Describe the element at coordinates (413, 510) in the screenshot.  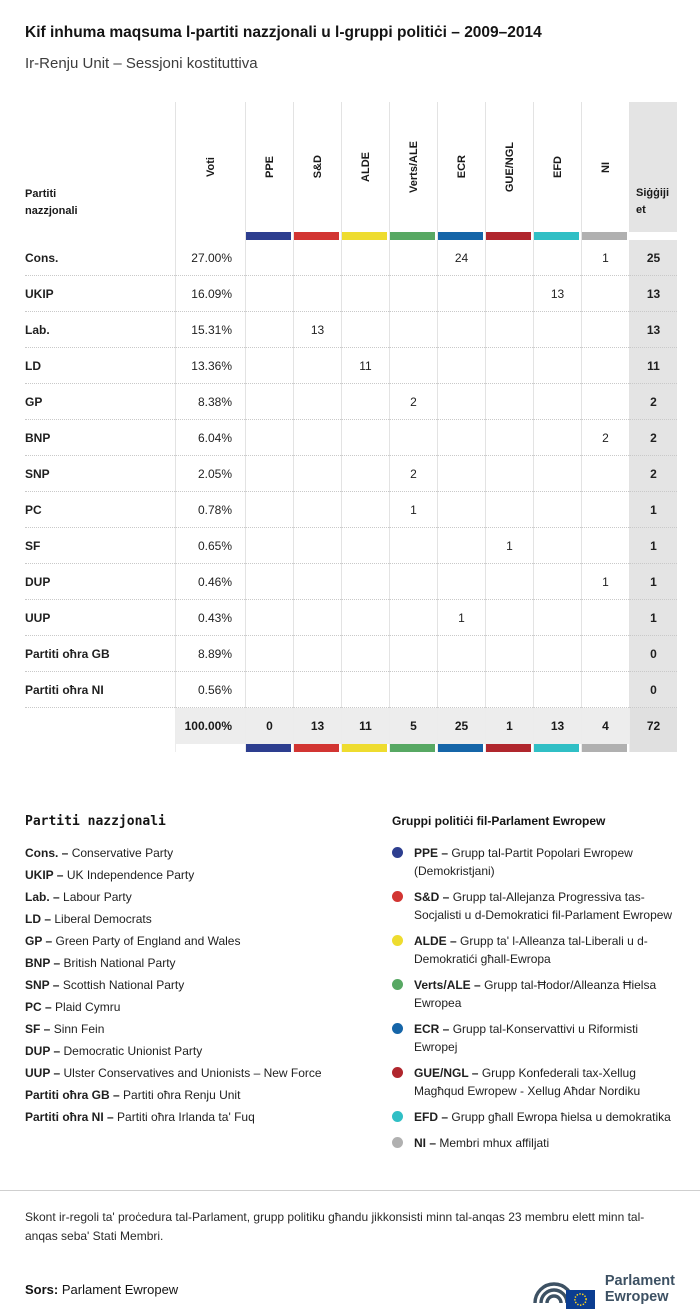
I see `seats-cell-VertsALE: 1` at that location.